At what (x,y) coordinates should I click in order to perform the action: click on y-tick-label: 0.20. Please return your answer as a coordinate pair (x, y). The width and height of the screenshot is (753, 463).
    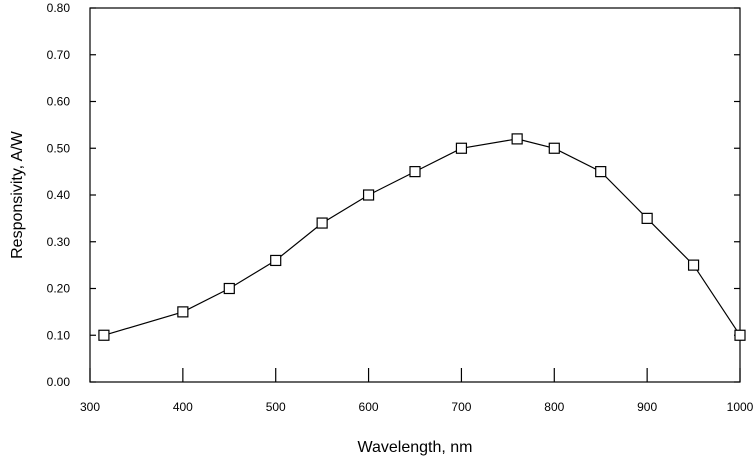
    Looking at the image, I should click on (59, 289).